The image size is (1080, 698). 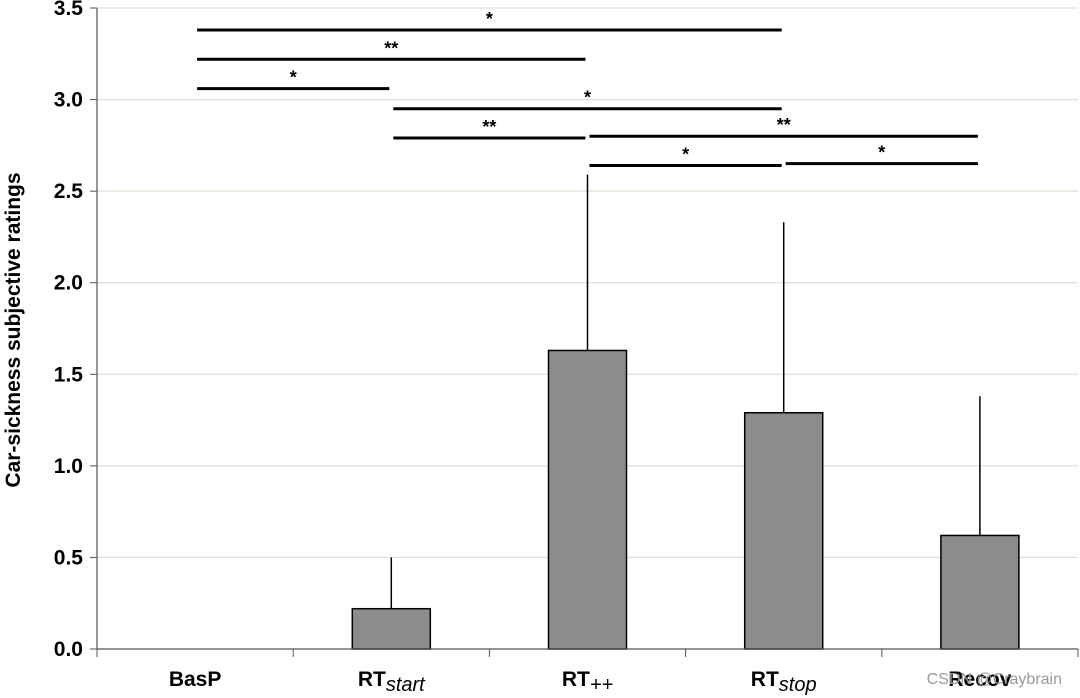 I want to click on x-category-label: Recov, so click(x=979, y=679).